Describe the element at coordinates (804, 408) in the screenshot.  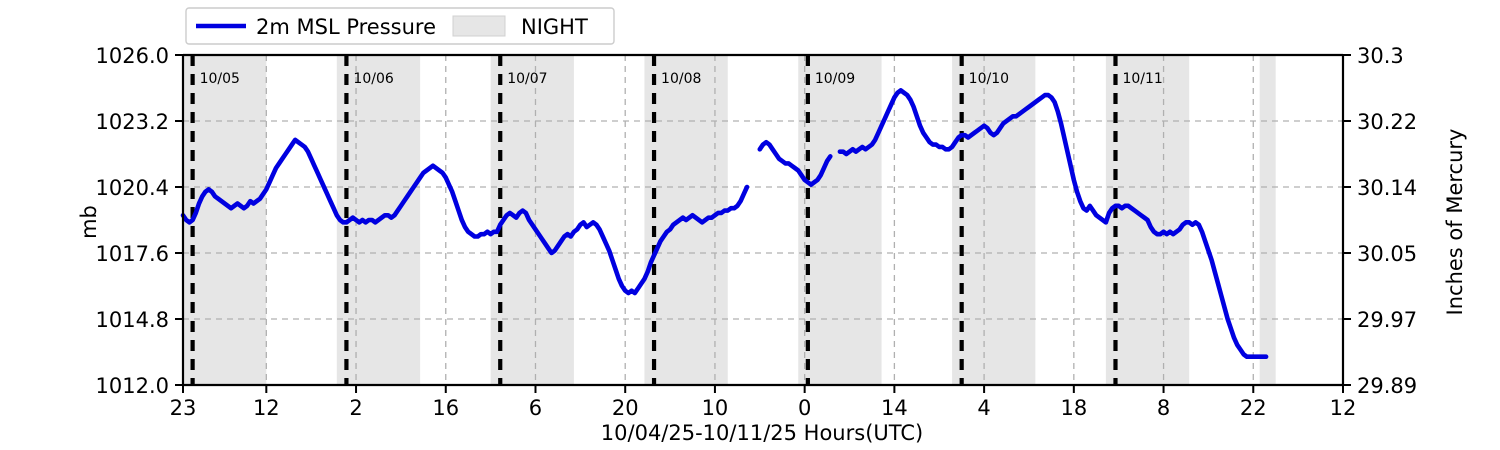
I see `x-tick-label: 0` at that location.